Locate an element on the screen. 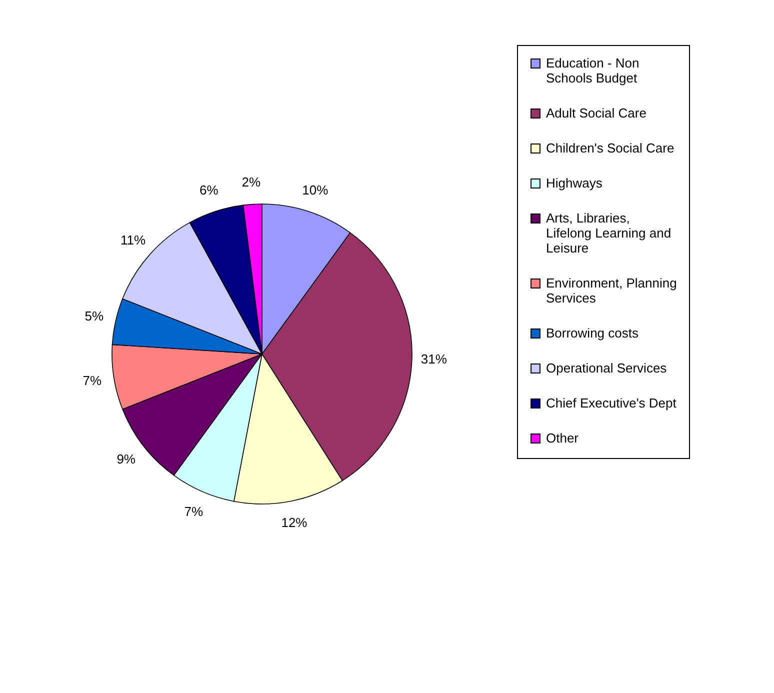 Image resolution: width=774 pixels, height=693 pixels. data-label: 12% is located at coordinates (294, 522).